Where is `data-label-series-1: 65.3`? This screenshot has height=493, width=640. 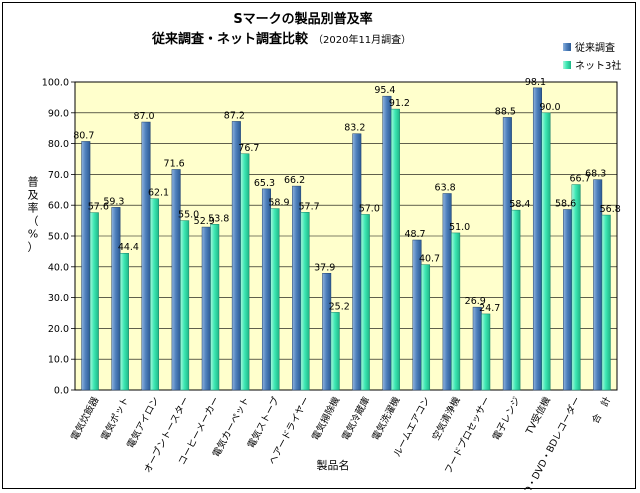
data-label-series-1: 65.3 is located at coordinates (264, 183).